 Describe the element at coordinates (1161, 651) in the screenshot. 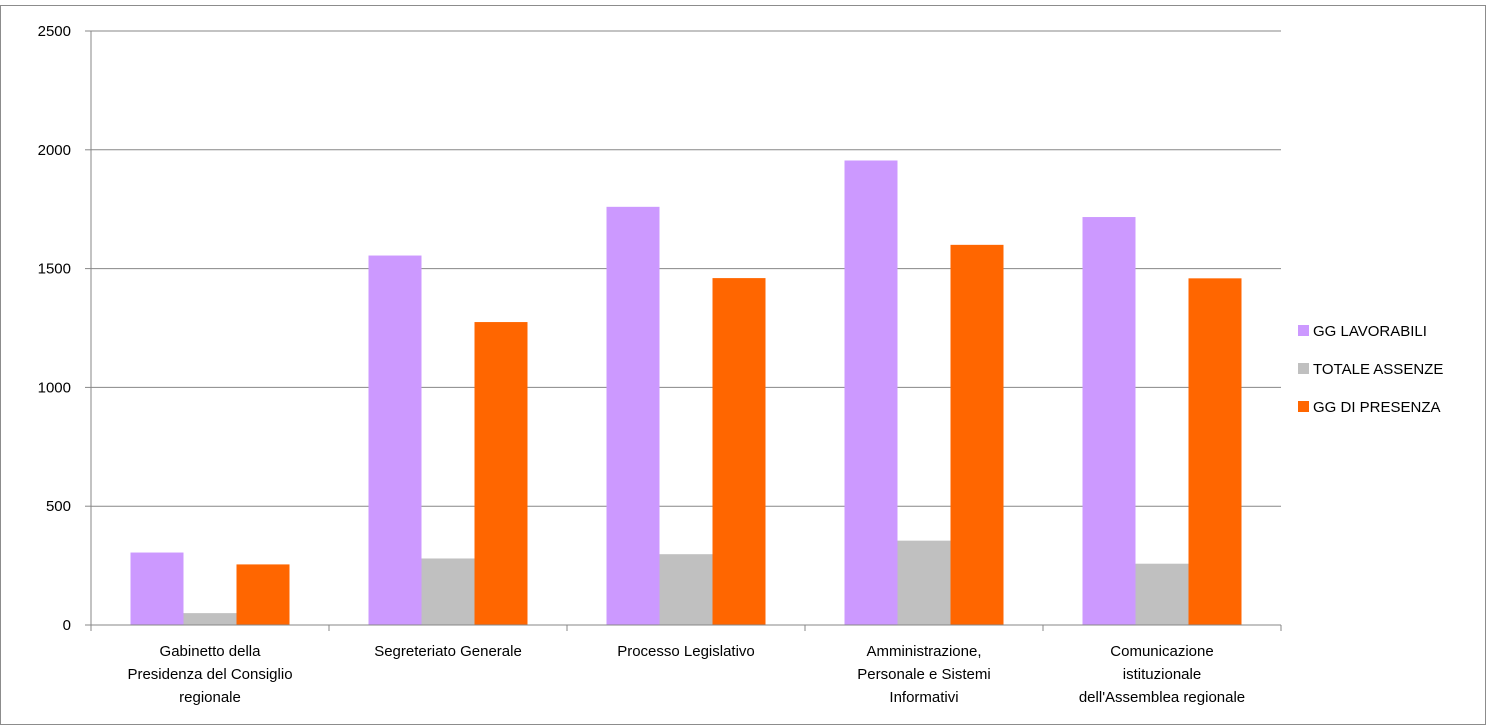

I see `x-category-label: Comunicazione` at that location.